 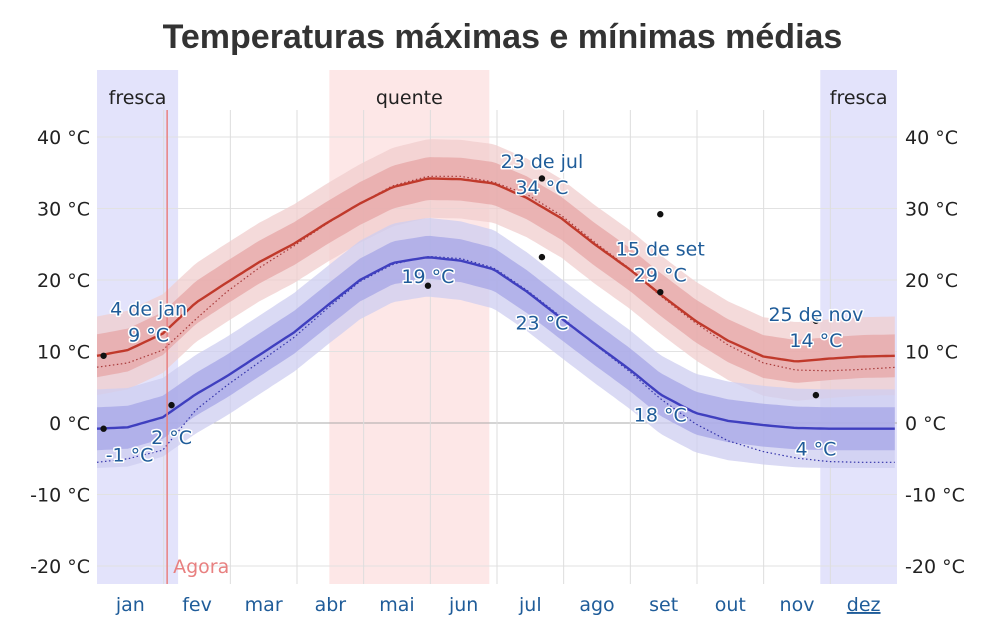 What do you see at coordinates (331, 605) in the screenshot?
I see `month-label-abr: abr` at bounding box center [331, 605].